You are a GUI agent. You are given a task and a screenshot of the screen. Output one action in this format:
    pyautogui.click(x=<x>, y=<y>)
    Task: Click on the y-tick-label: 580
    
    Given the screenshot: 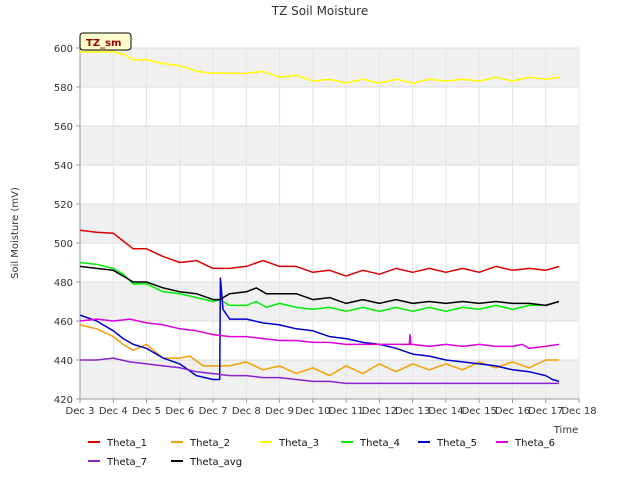 What is the action you would take?
    pyautogui.click(x=63, y=88)
    